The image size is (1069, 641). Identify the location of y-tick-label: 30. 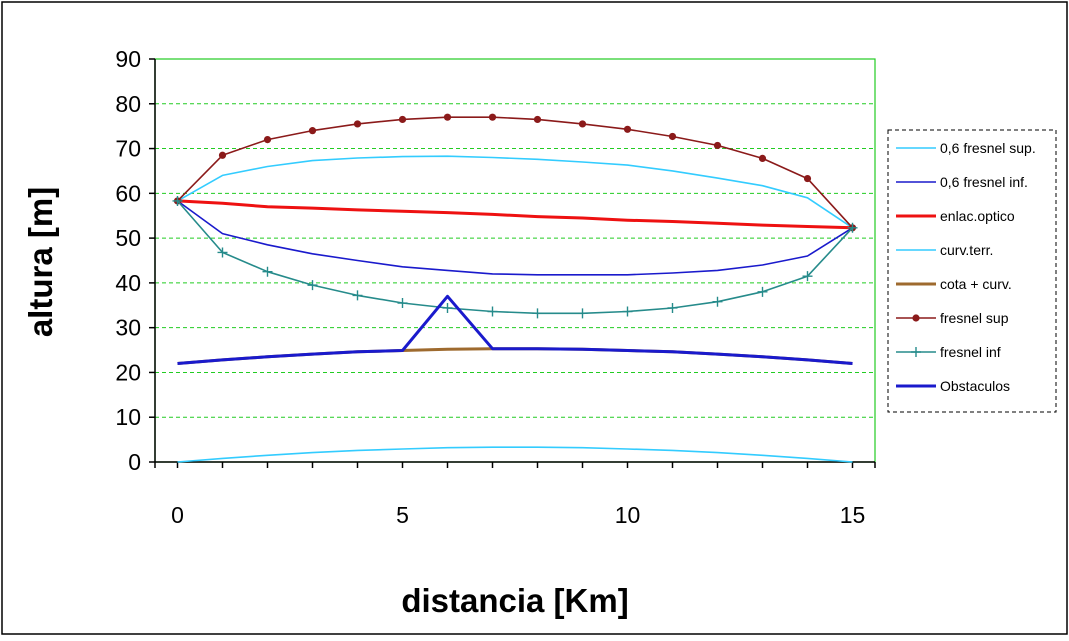
(128, 328).